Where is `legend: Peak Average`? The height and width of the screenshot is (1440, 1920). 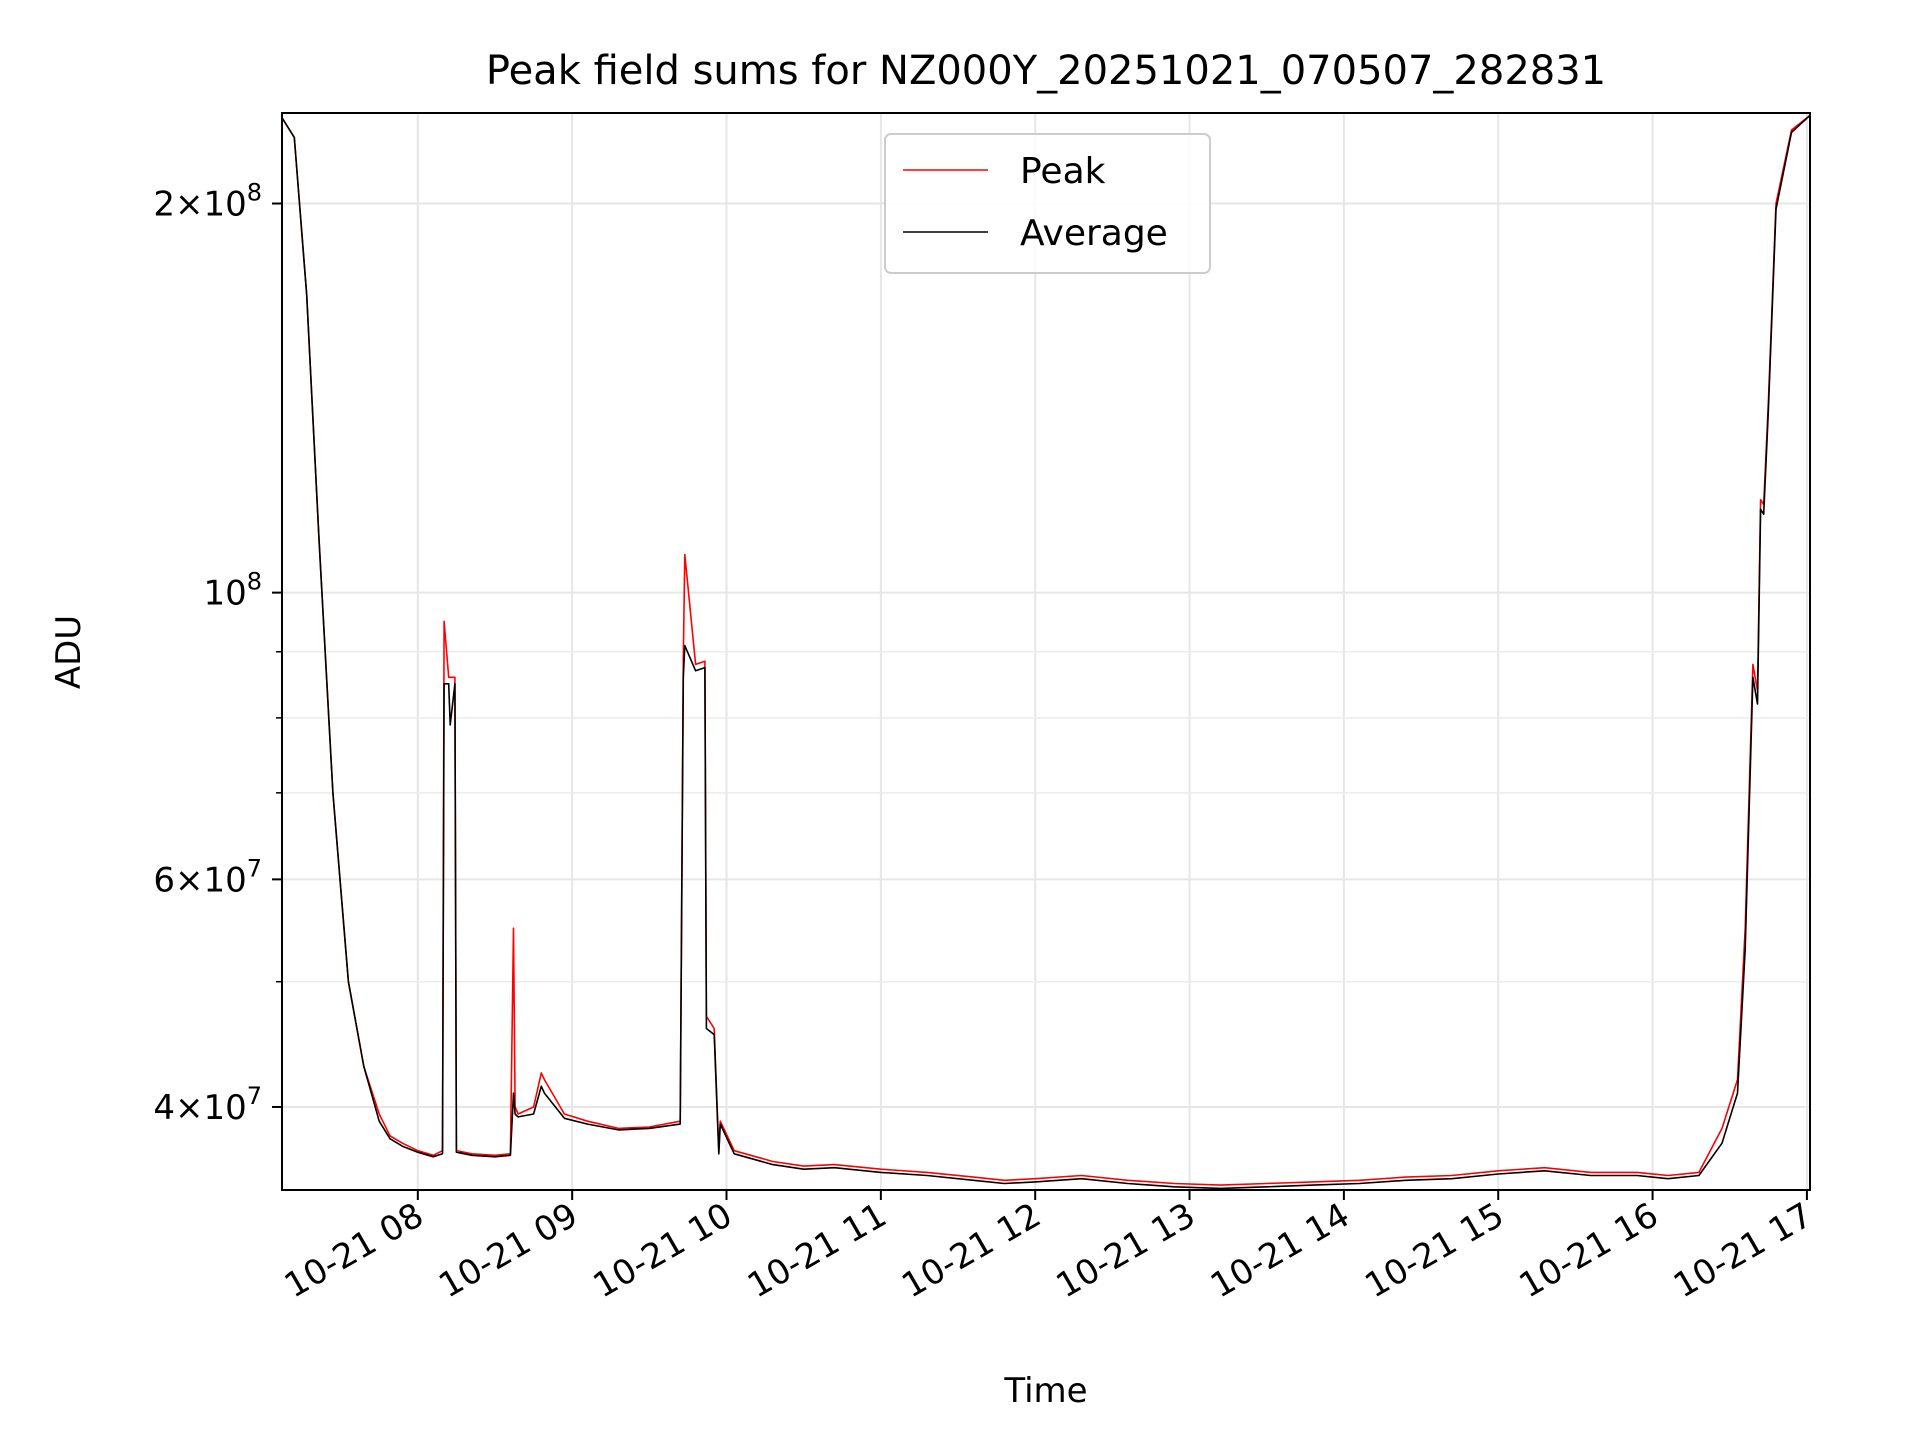 legend: Peak Average is located at coordinates (1047, 203).